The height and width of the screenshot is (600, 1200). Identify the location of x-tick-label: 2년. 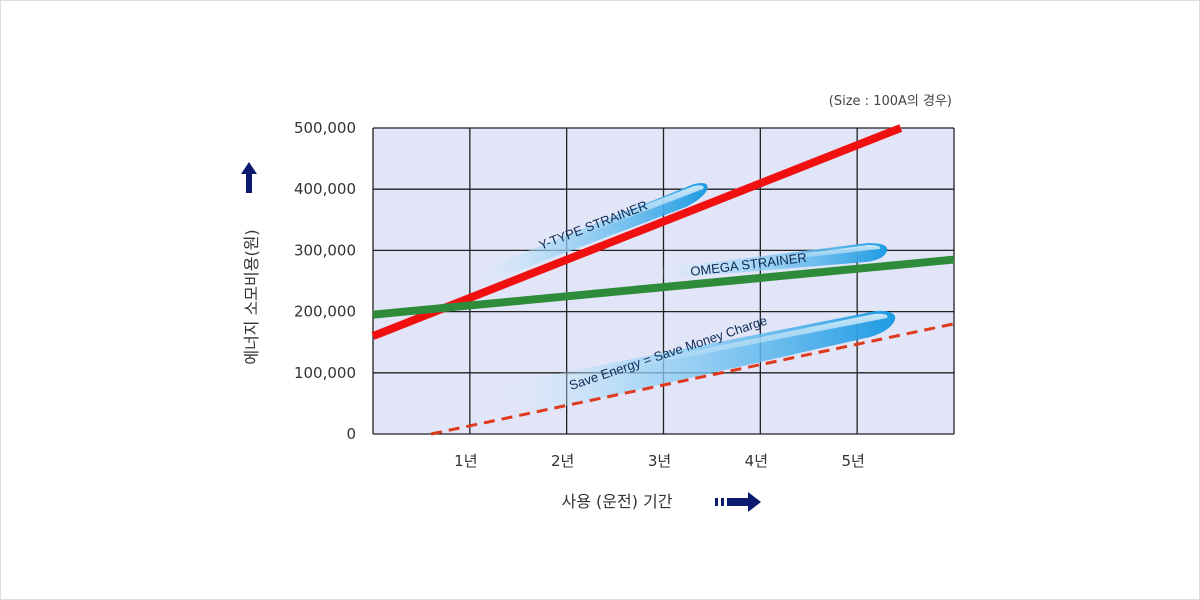
(562, 461).